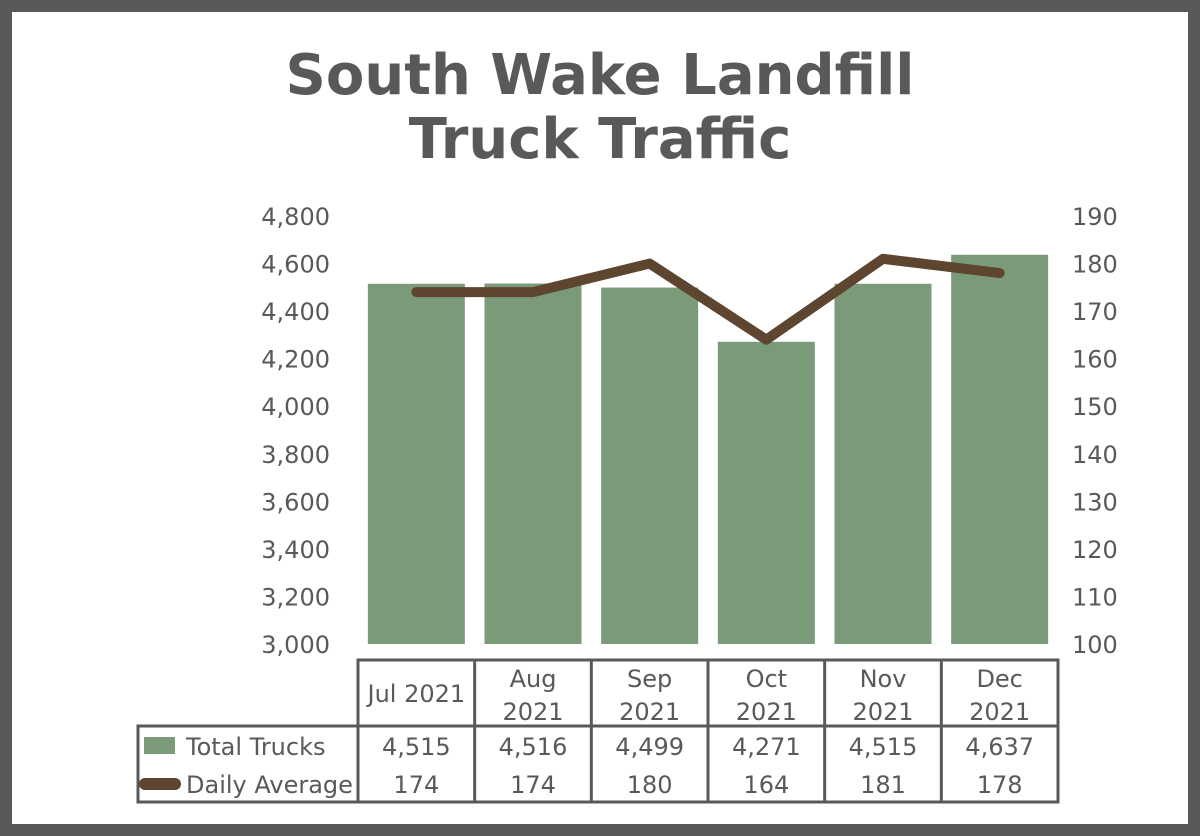 This screenshot has width=1200, height=836. What do you see at coordinates (600, 75) in the screenshot?
I see `title-line-1: South Wake Landfill` at bounding box center [600, 75].